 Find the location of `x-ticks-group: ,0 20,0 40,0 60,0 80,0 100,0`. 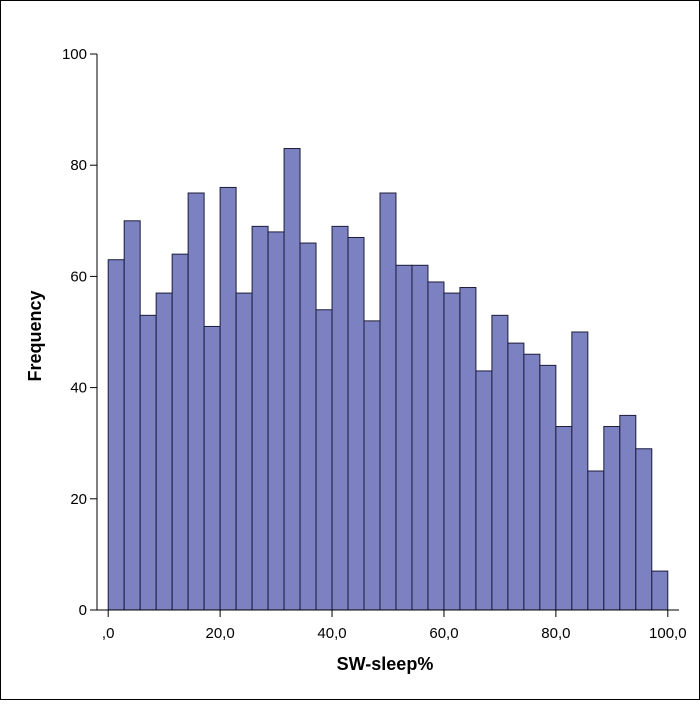

x-ticks-group: ,0 20,0 40,0 60,0 80,0 100,0 is located at coordinates (394, 626).